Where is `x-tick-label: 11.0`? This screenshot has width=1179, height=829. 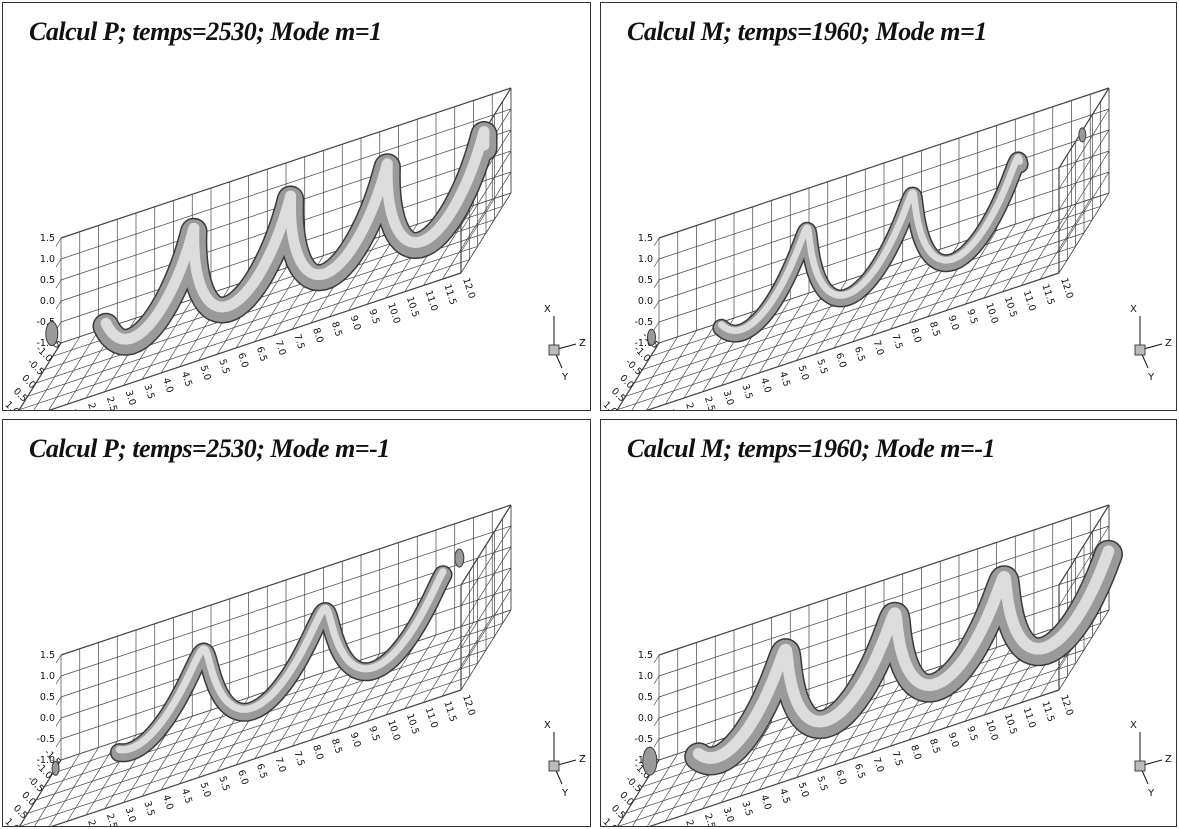
x-tick-label: 11.0 is located at coordinates (431, 718).